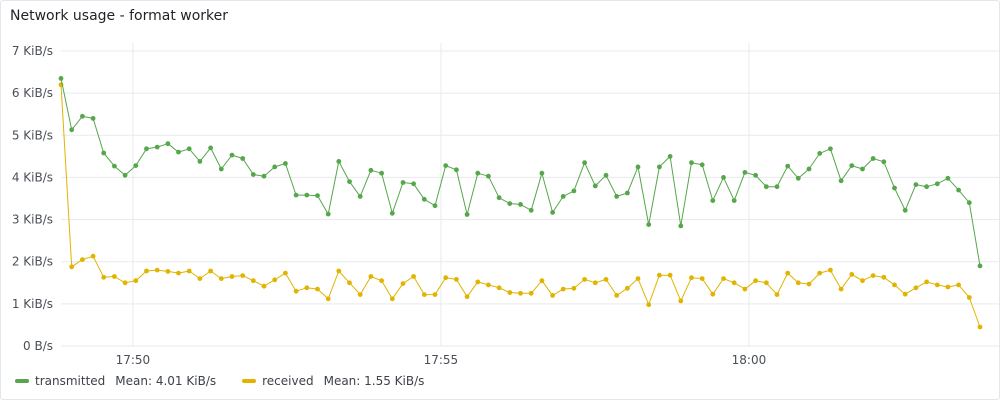 Image resolution: width=1000 pixels, height=400 pixels. Describe the element at coordinates (133, 360) in the screenshot. I see `x-tick-label: 17:50` at that location.